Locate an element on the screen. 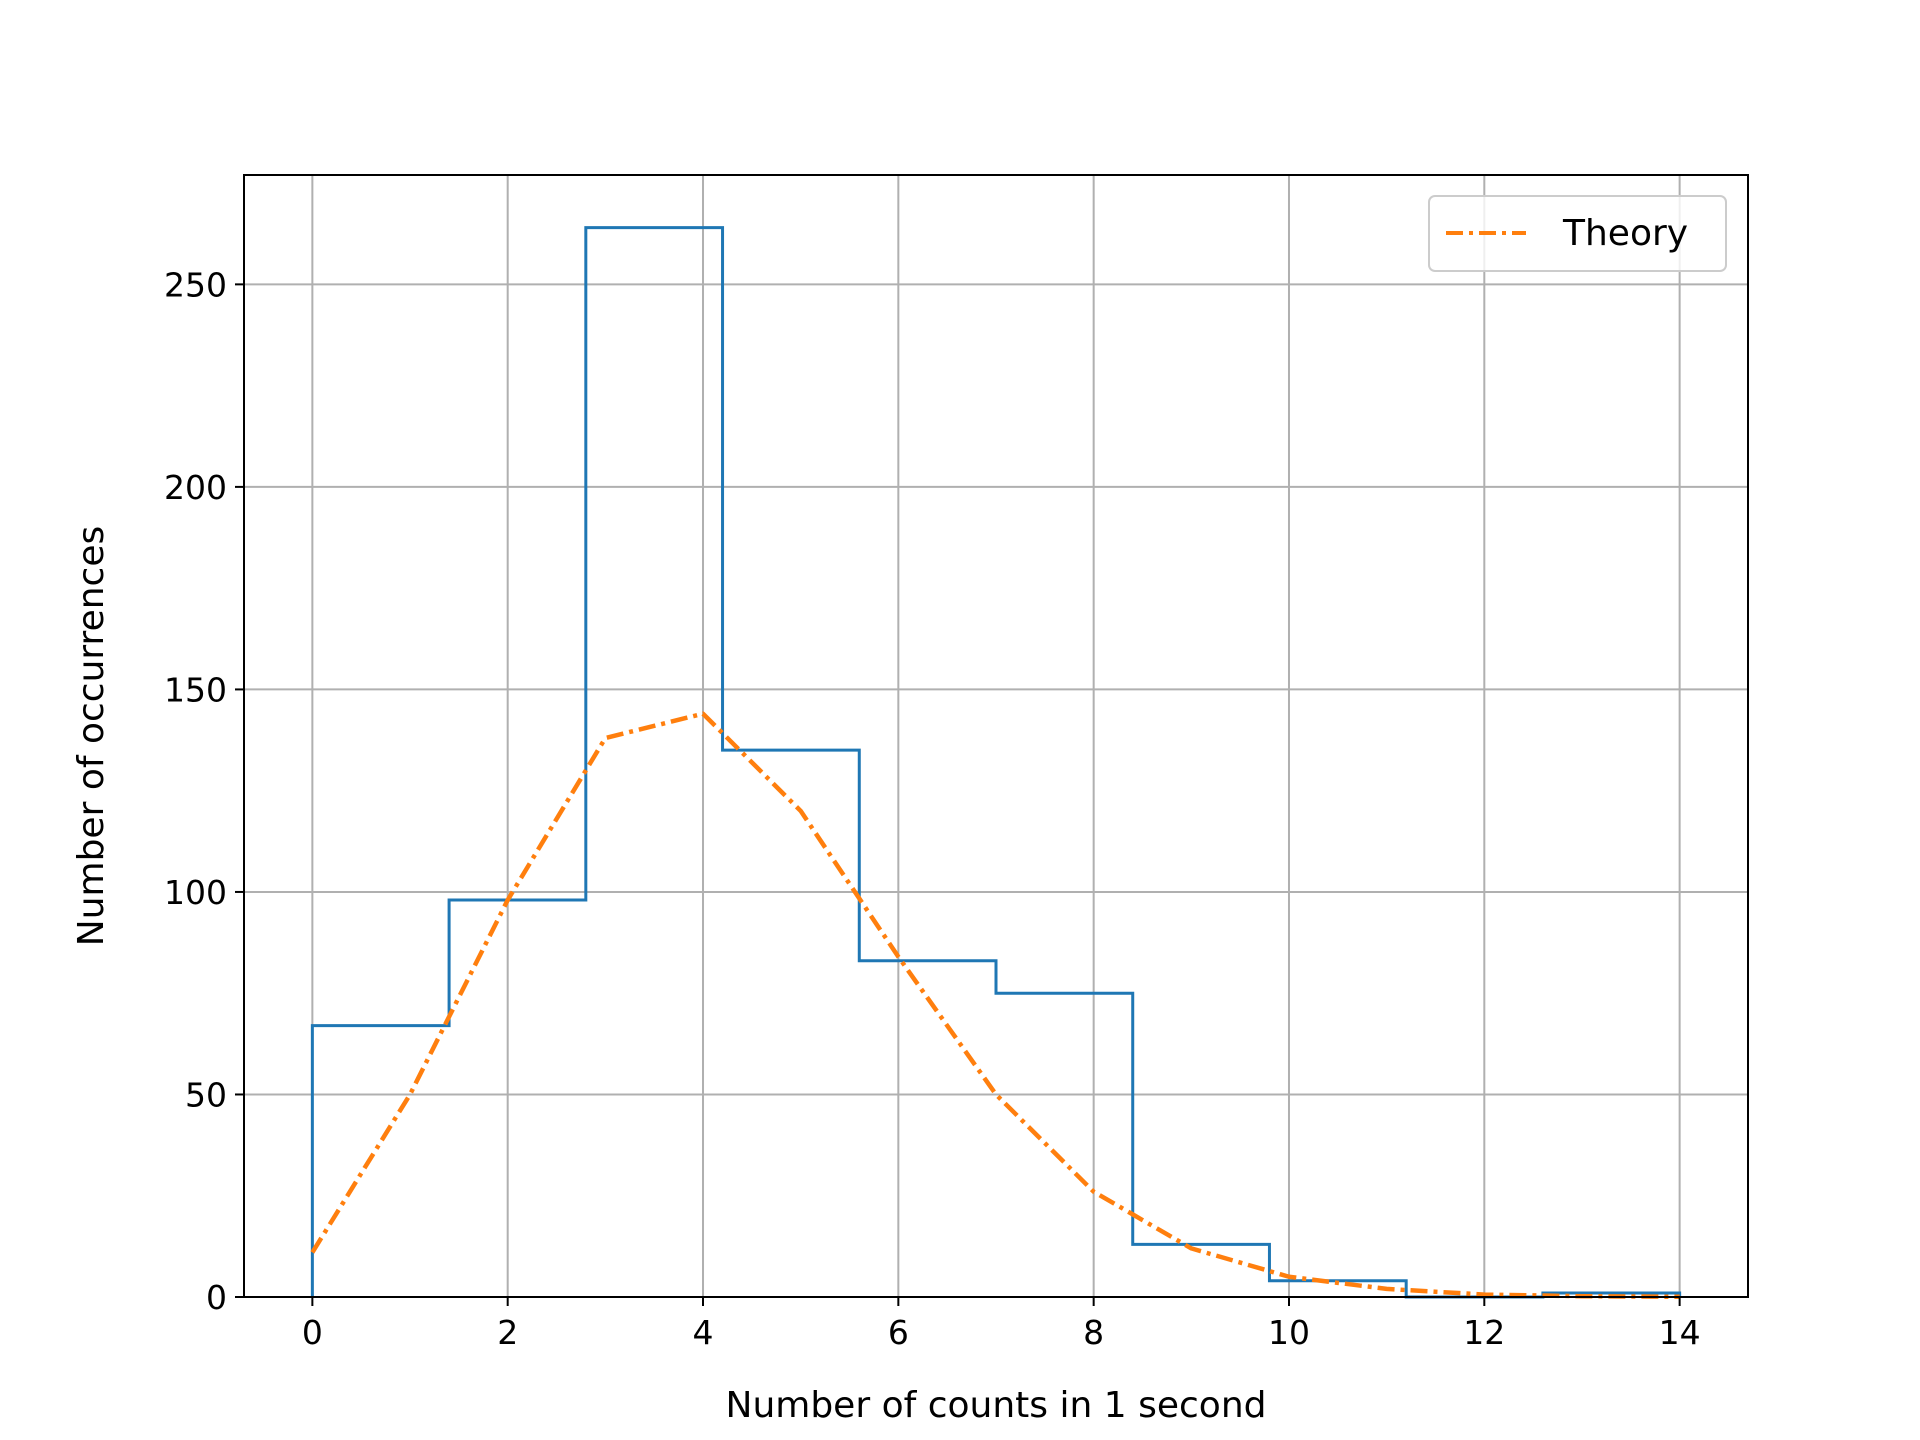 The width and height of the screenshot is (1920, 1440). y-tick-label: 0 is located at coordinates (216, 1297).